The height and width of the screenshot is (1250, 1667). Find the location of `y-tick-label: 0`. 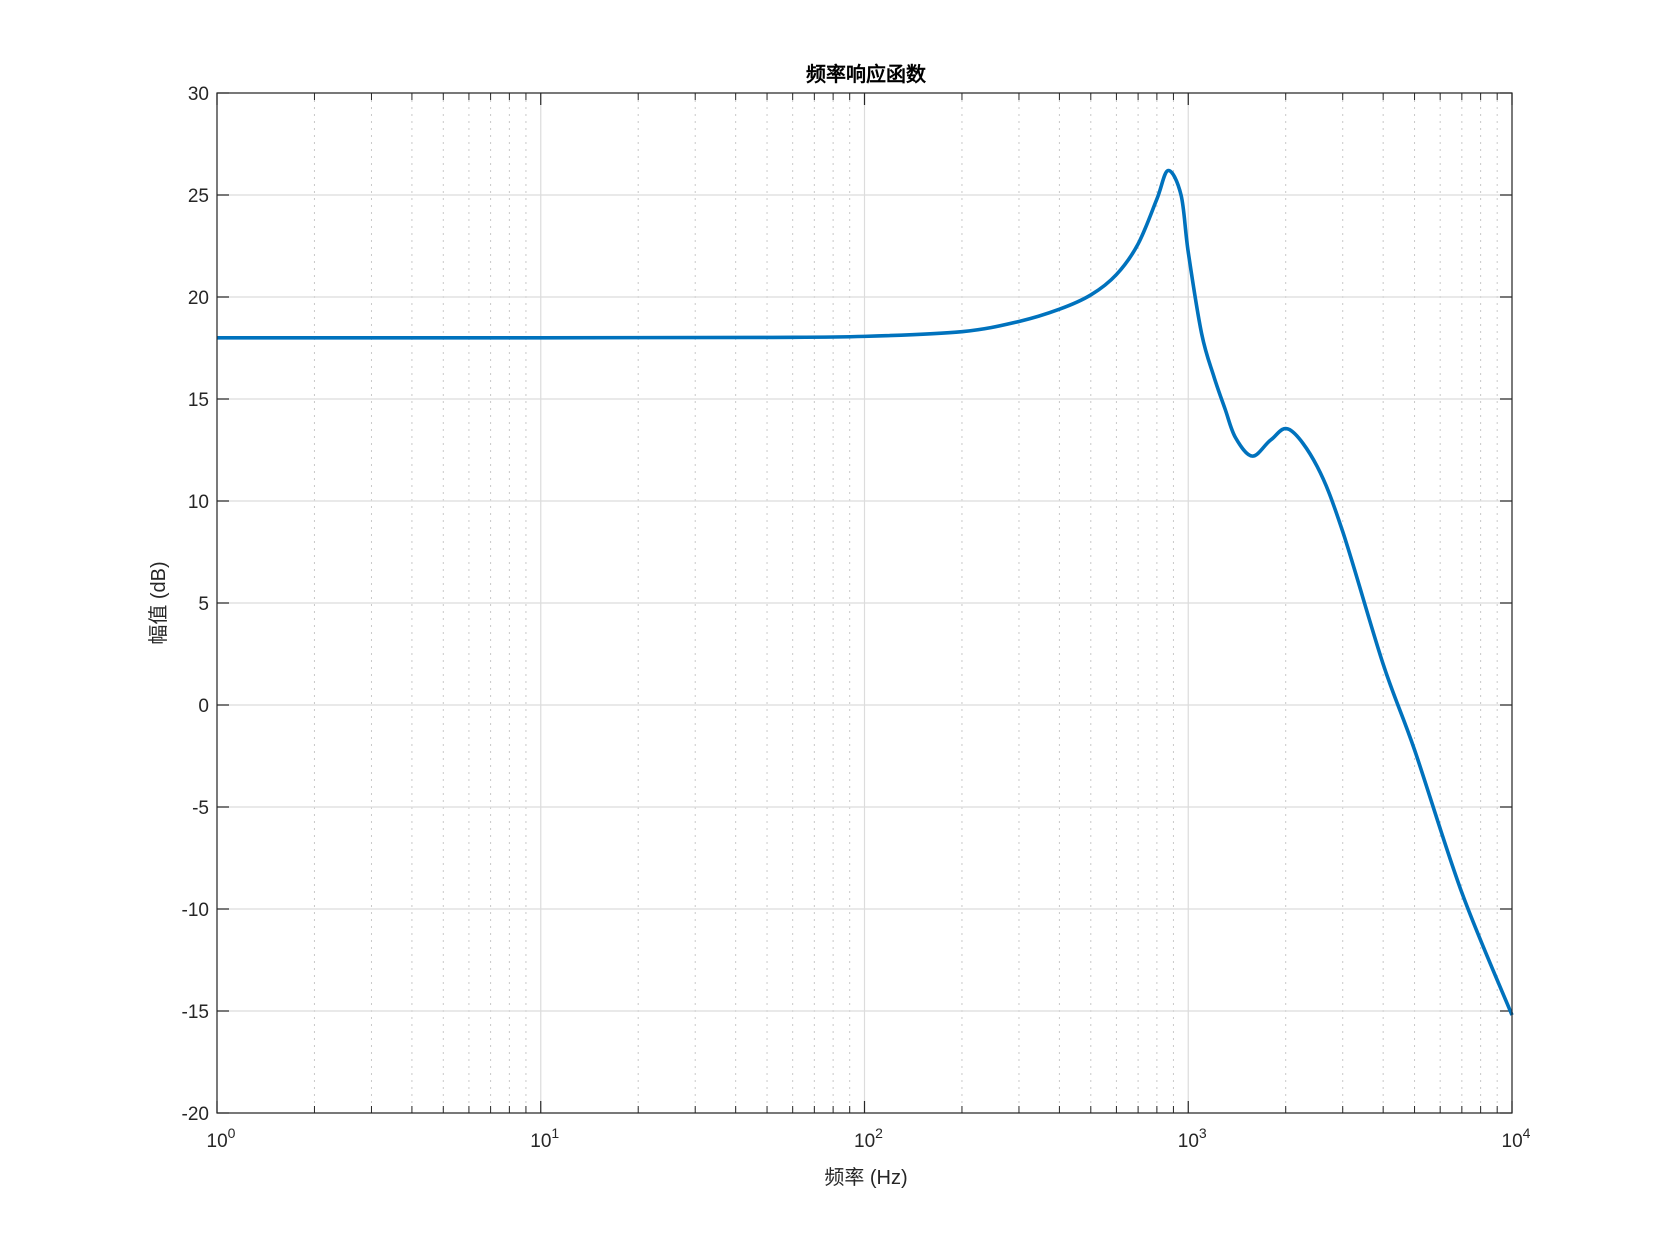

y-tick-label: 0 is located at coordinates (203, 706).